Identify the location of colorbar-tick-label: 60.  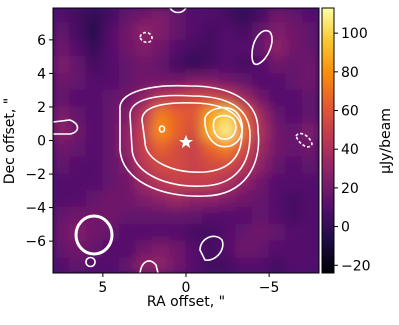
(350, 112).